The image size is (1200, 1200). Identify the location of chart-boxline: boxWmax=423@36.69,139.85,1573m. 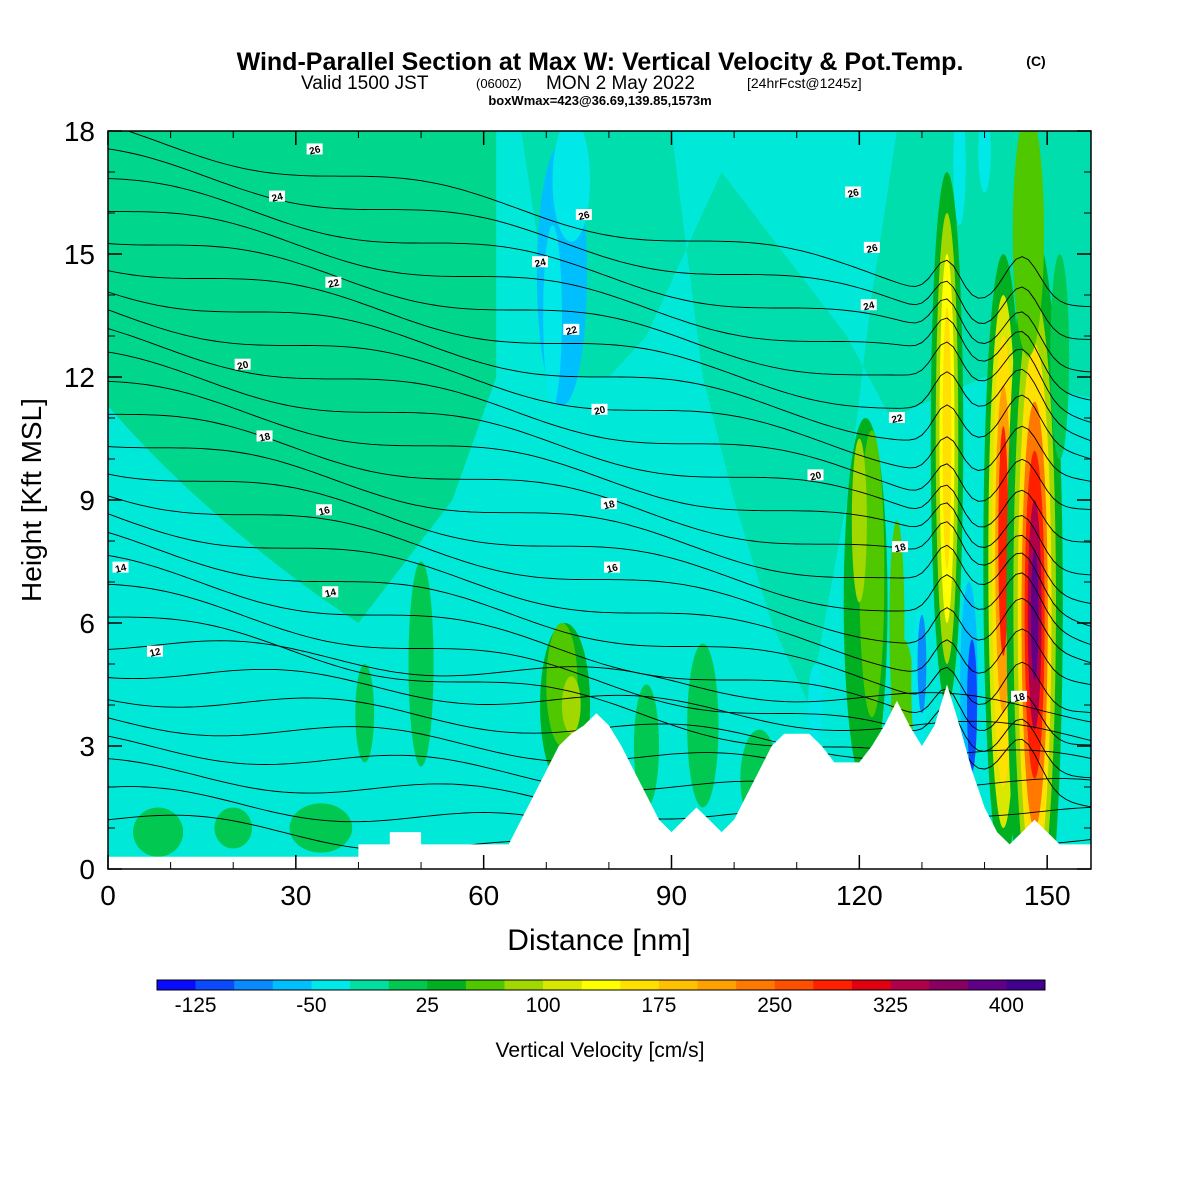
(599, 100).